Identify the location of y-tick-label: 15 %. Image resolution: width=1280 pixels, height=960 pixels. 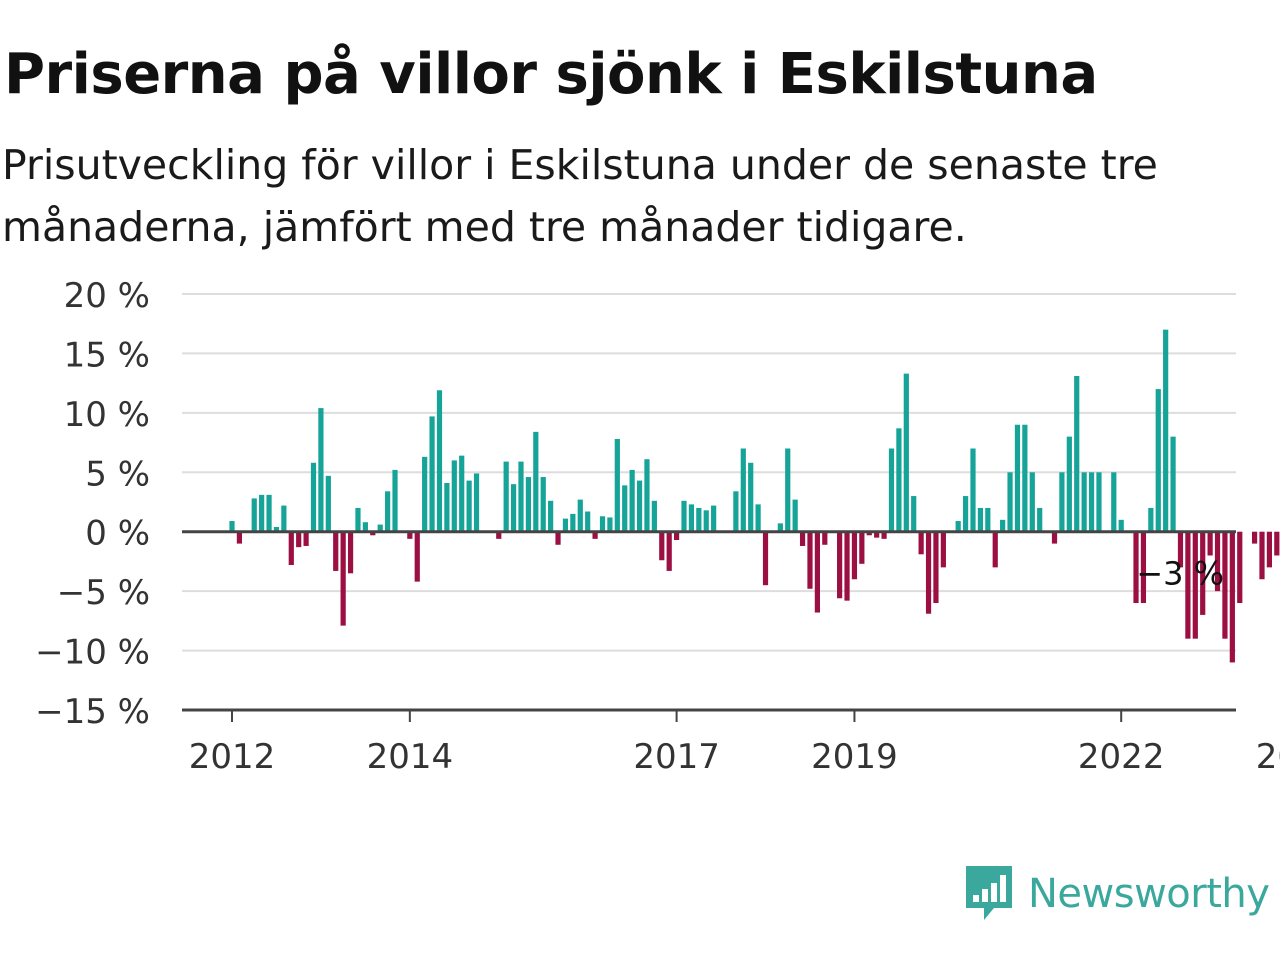
(107, 355).